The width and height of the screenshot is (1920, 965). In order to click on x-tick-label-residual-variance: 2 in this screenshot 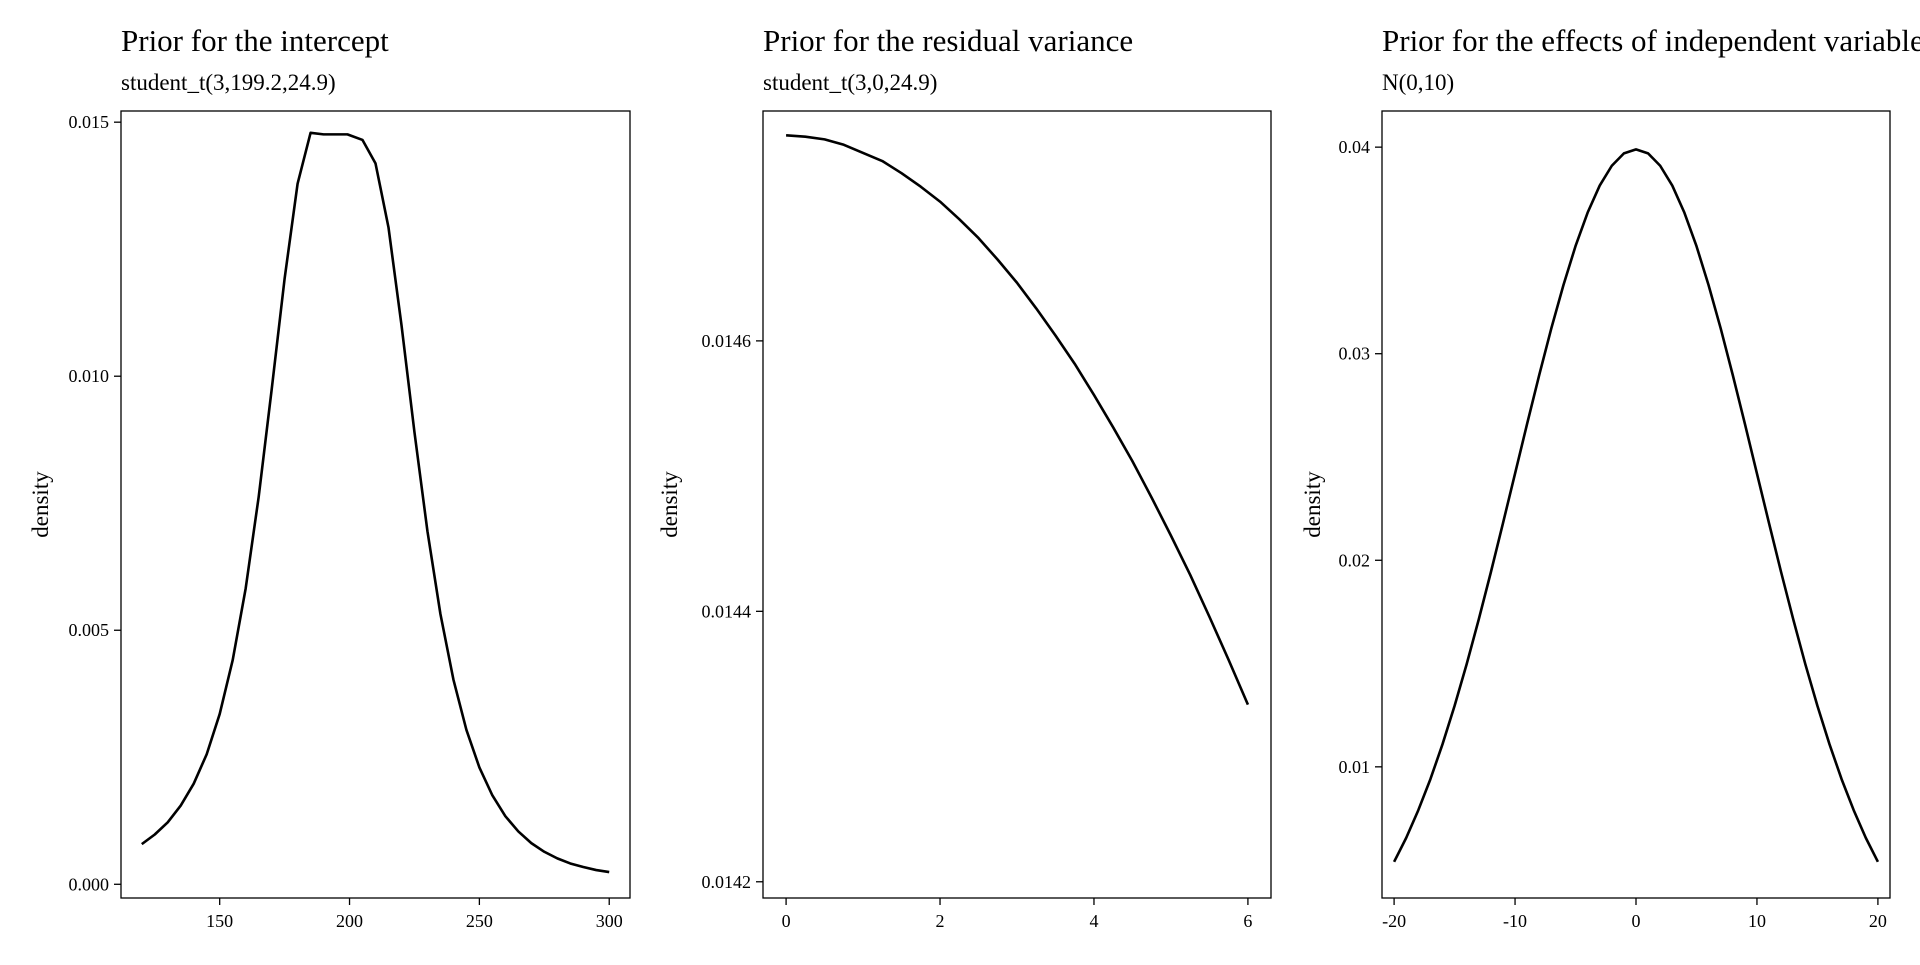, I will do `click(940, 921)`.